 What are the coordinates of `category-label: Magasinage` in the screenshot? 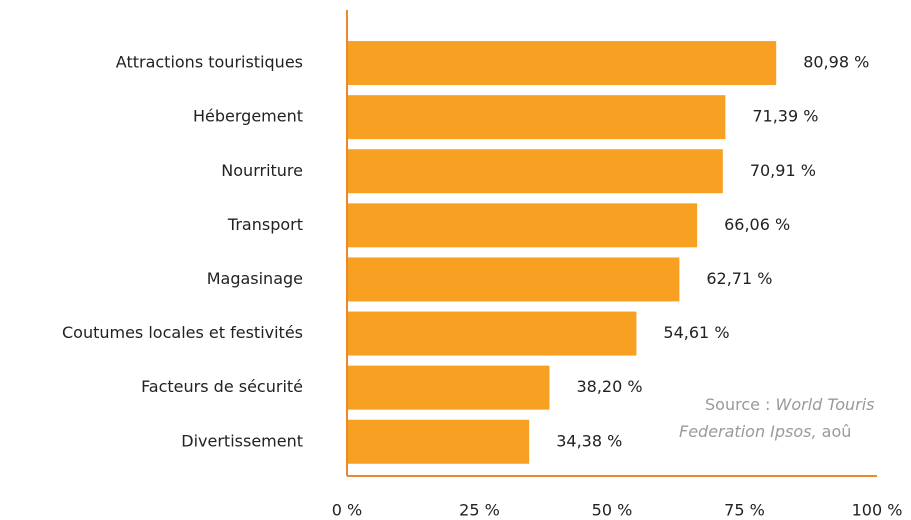 It's located at (255, 278).